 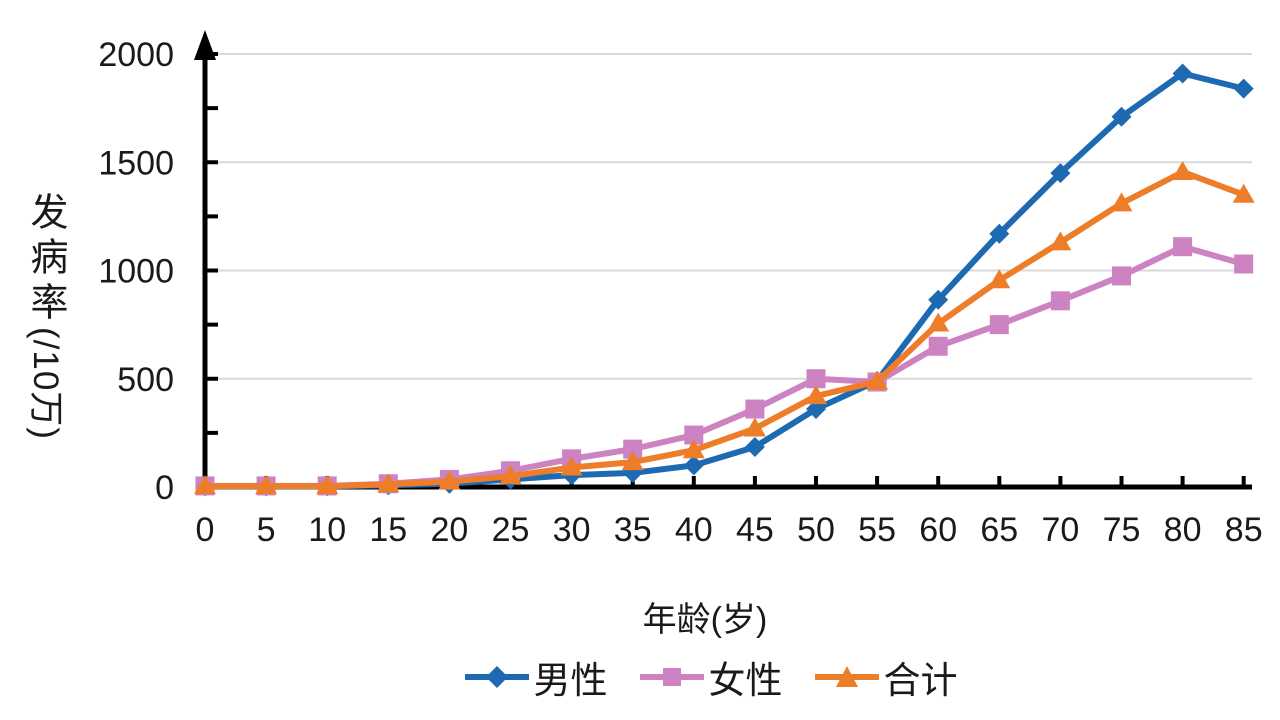 What do you see at coordinates (694, 530) in the screenshot?
I see `x-tick-label: 40` at bounding box center [694, 530].